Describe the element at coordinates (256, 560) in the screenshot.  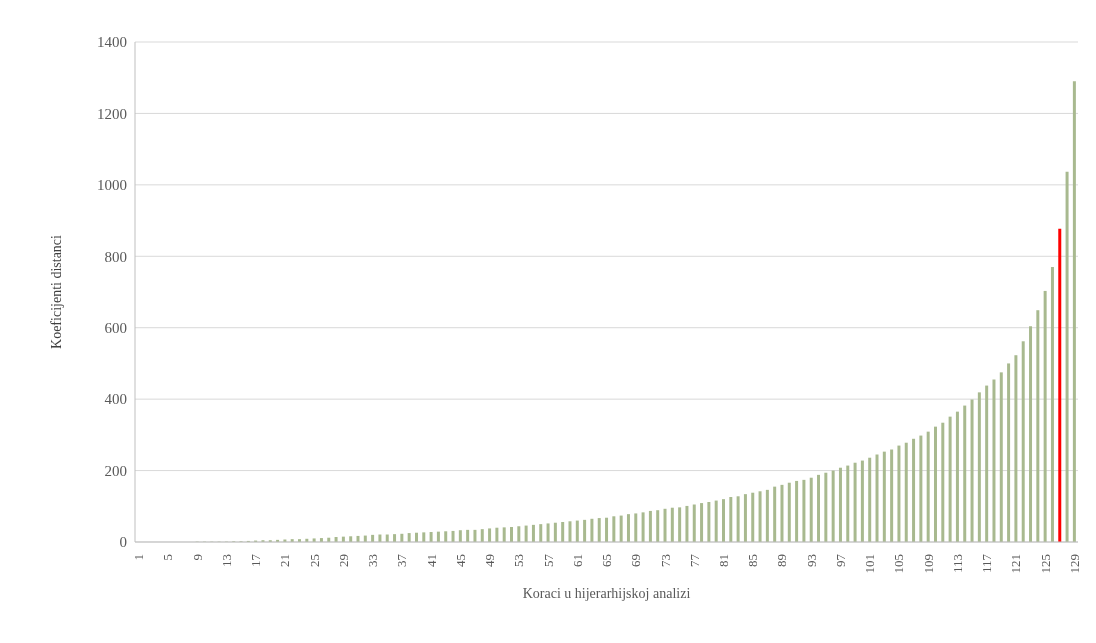
I see `x-tick-label: 17` at that location.